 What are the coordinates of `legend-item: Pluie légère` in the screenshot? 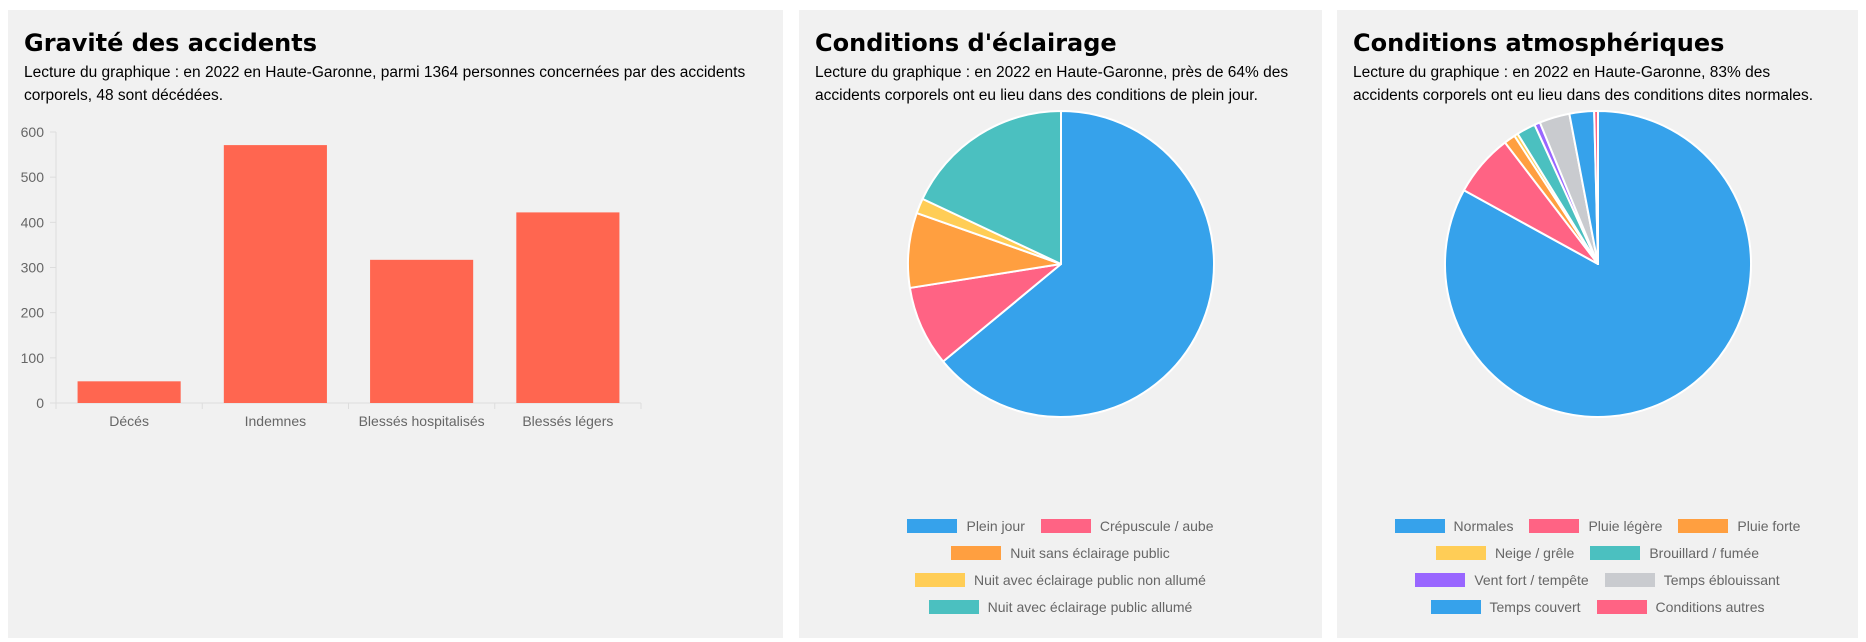 It's located at (1595, 526).